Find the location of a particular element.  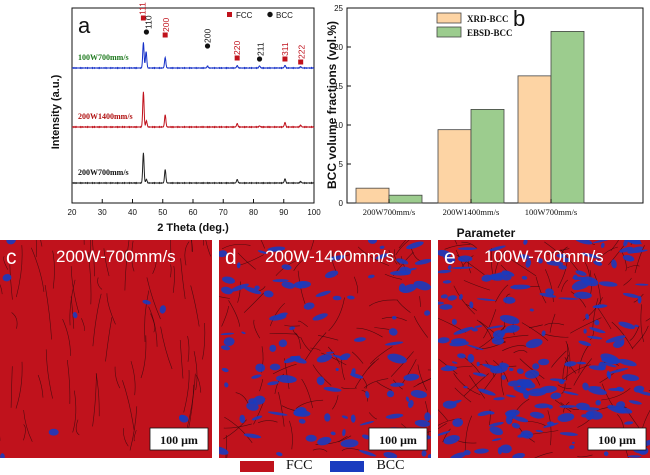

xrd-xtick-label: 30 is located at coordinates (102, 212).